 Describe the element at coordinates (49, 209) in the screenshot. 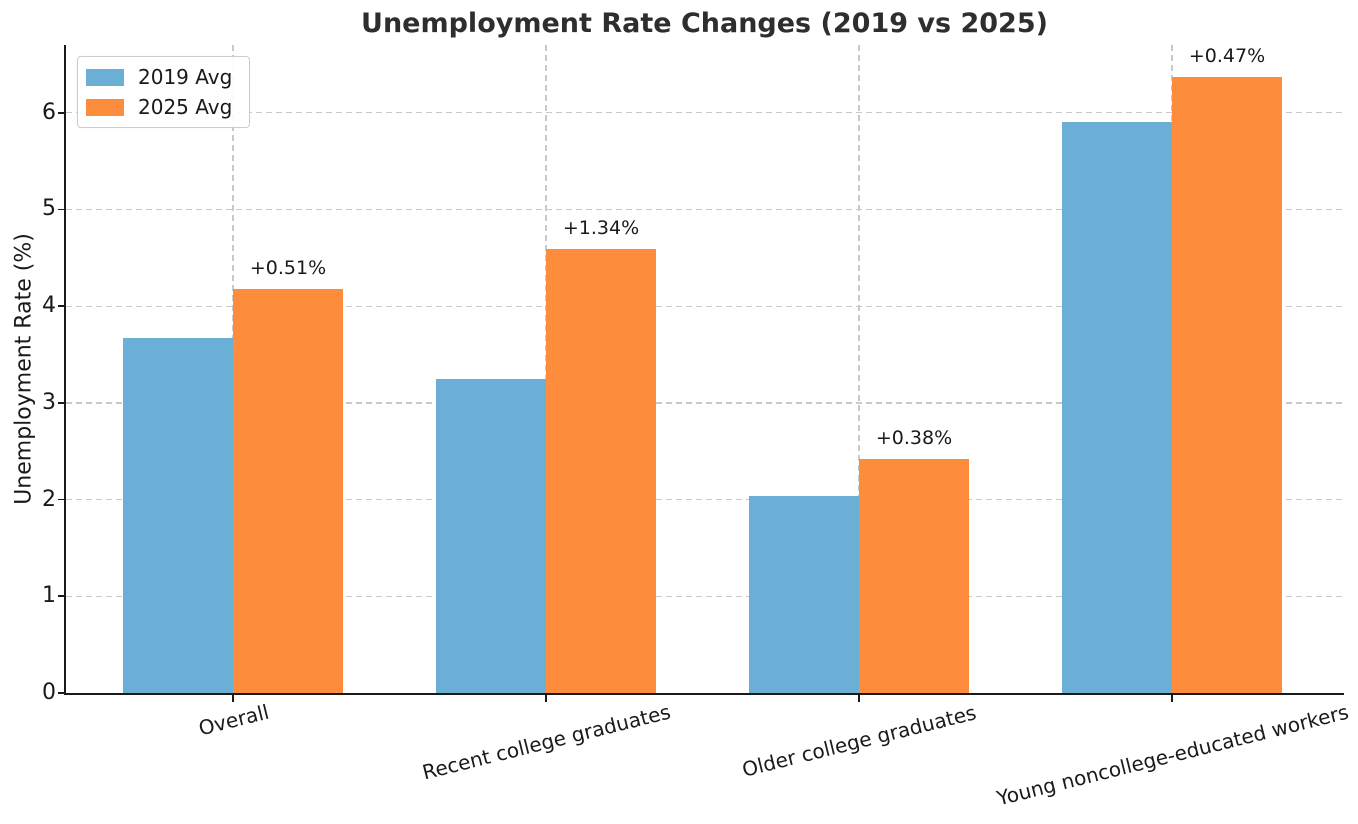

I see `y-tick-label: 5` at that location.